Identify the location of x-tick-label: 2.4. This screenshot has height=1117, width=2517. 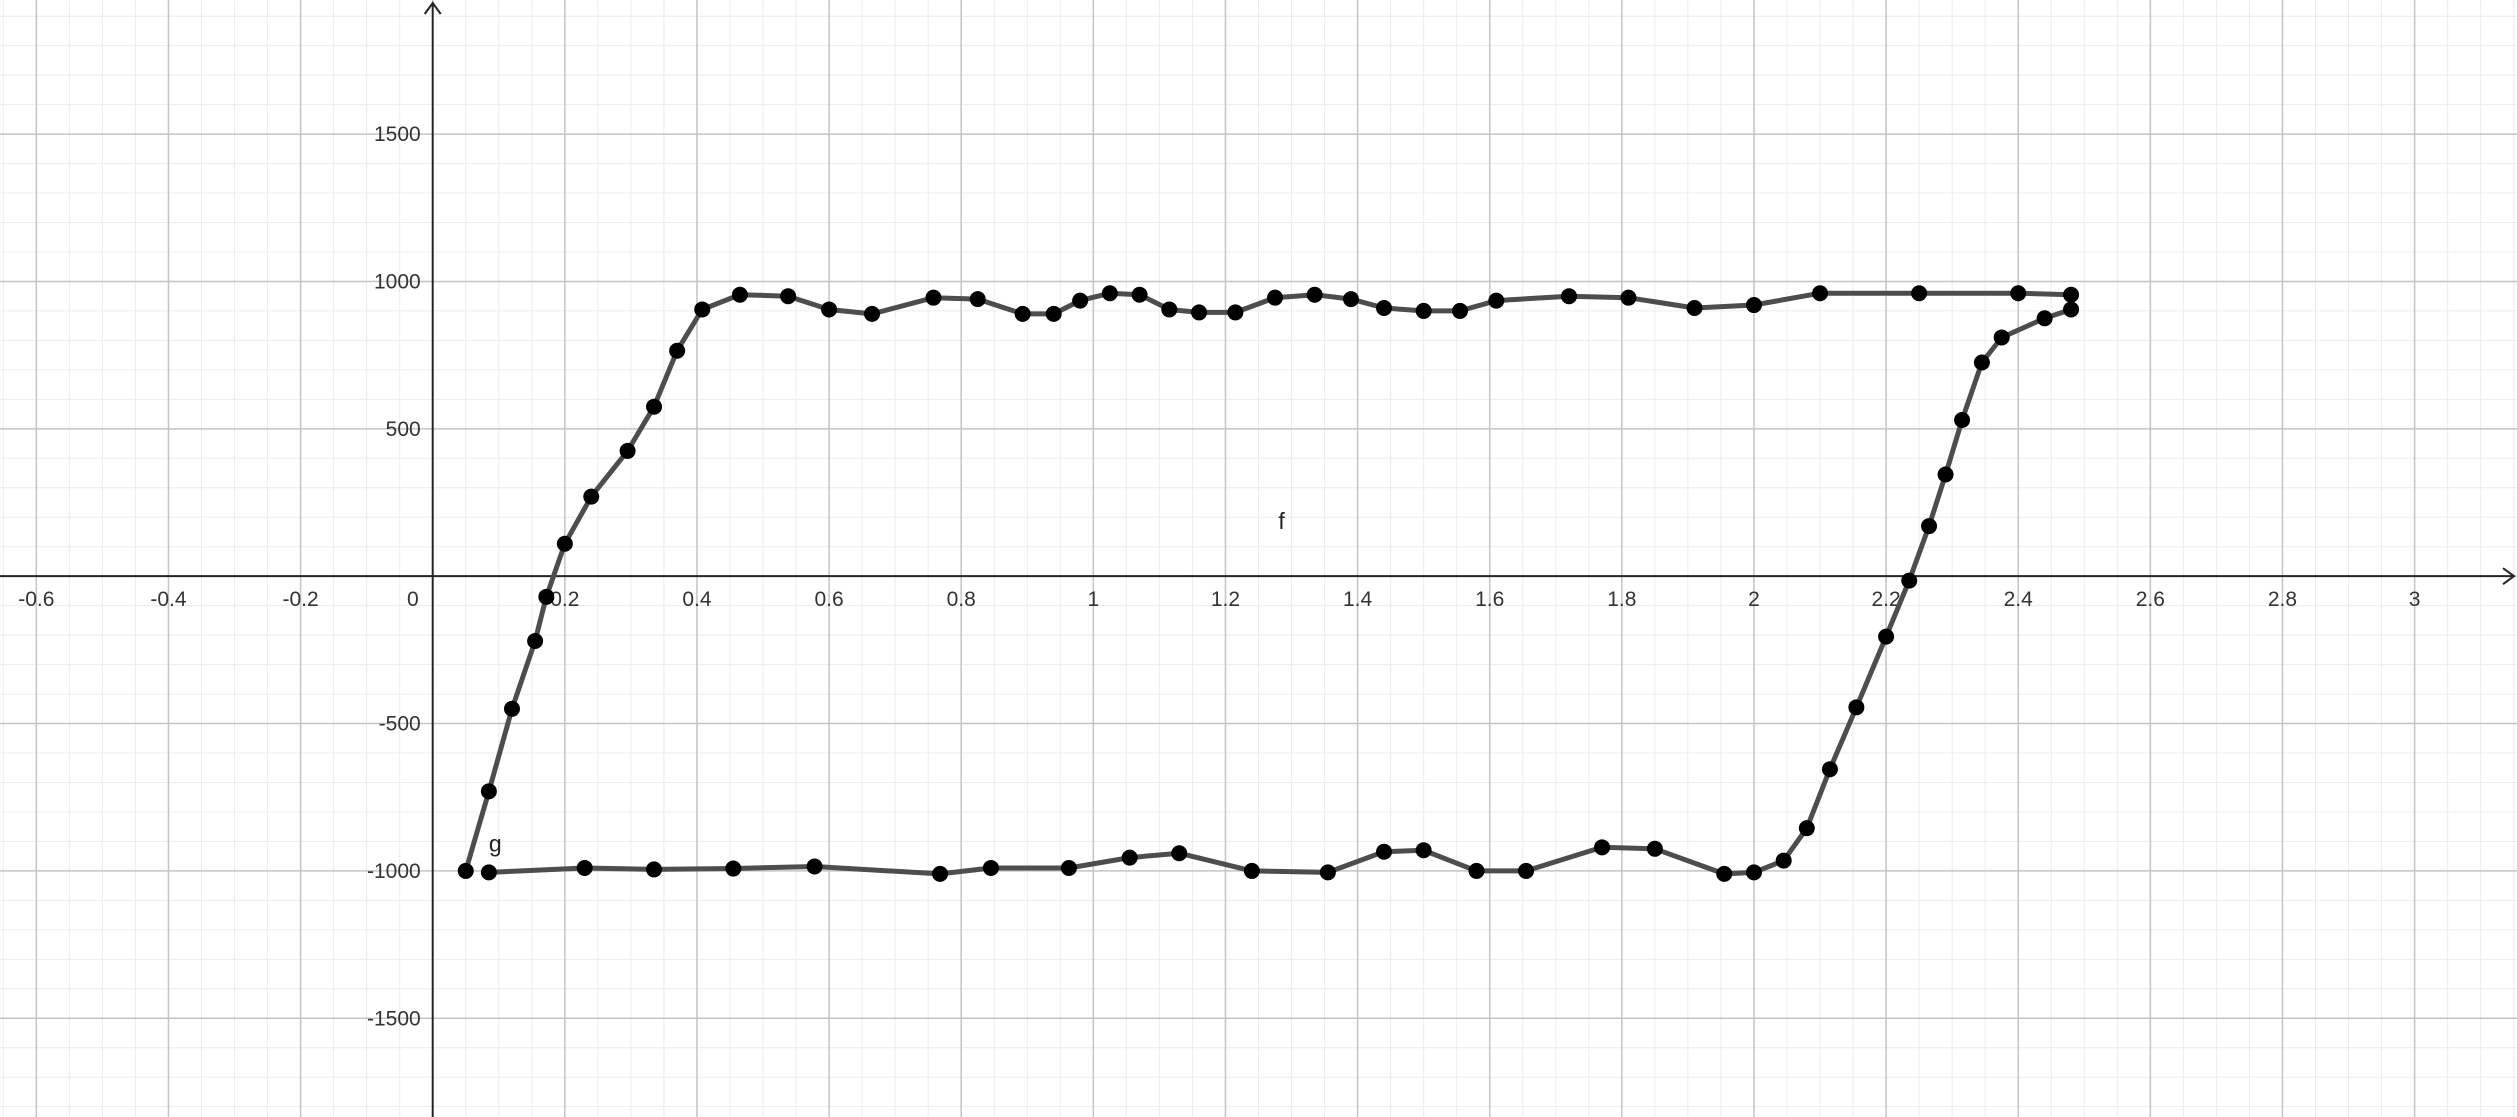
(2019, 599).